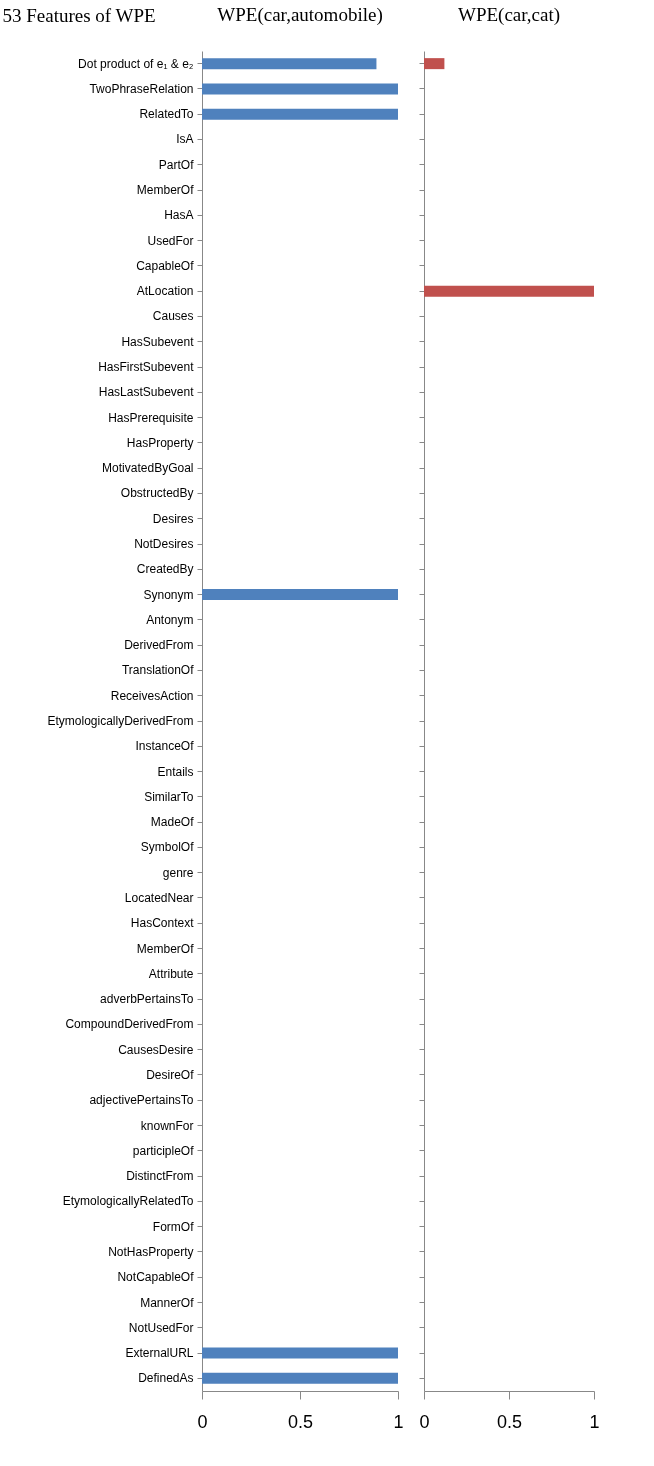 The height and width of the screenshot is (1466, 654). Describe the element at coordinates (157, 493) in the screenshot. I see `y-tick-label: ObstructedBy` at that location.